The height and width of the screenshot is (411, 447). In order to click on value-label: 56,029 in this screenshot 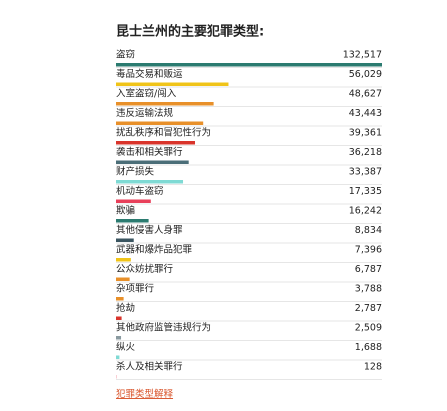, I will do `click(365, 74)`.